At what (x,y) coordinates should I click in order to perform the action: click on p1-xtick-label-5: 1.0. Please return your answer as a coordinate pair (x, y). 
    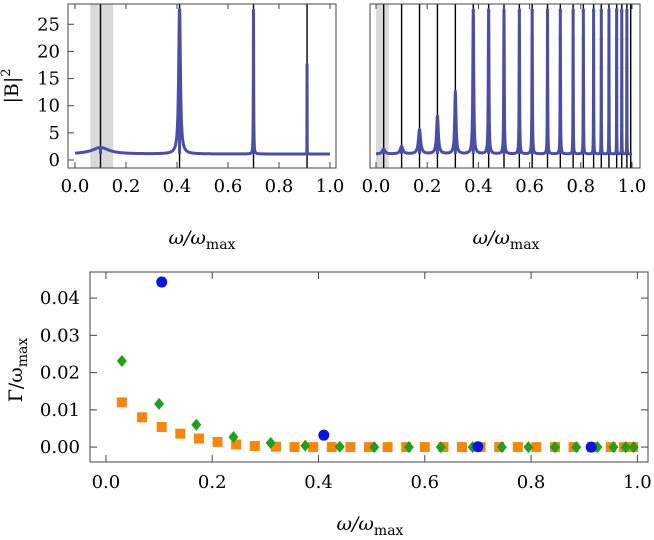
    Looking at the image, I should click on (330, 186).